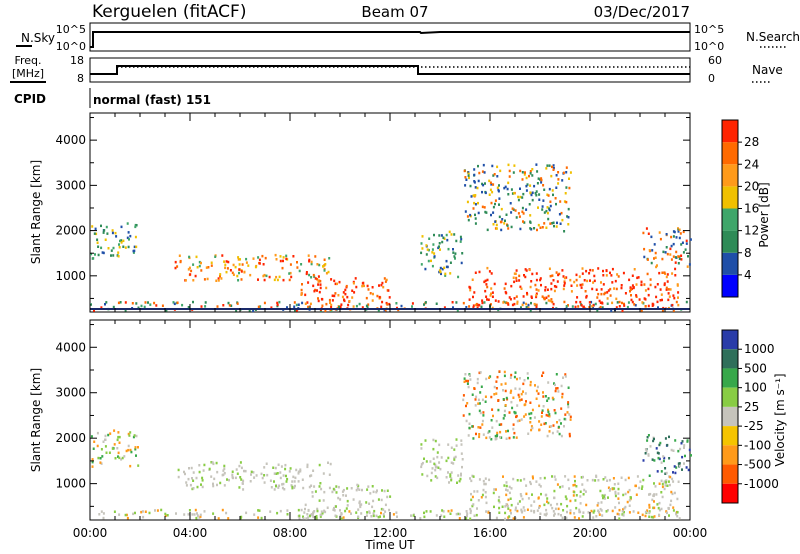 This screenshot has height=554, width=800. Describe the element at coordinates (290, 533) in the screenshot. I see `x-tick-label: 08:00` at that location.